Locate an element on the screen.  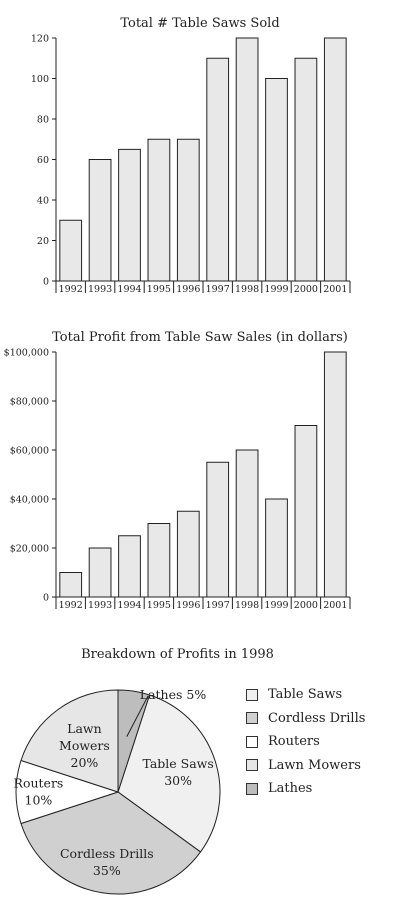
chart1-x-tick-label: 1995 is located at coordinates (159, 289).